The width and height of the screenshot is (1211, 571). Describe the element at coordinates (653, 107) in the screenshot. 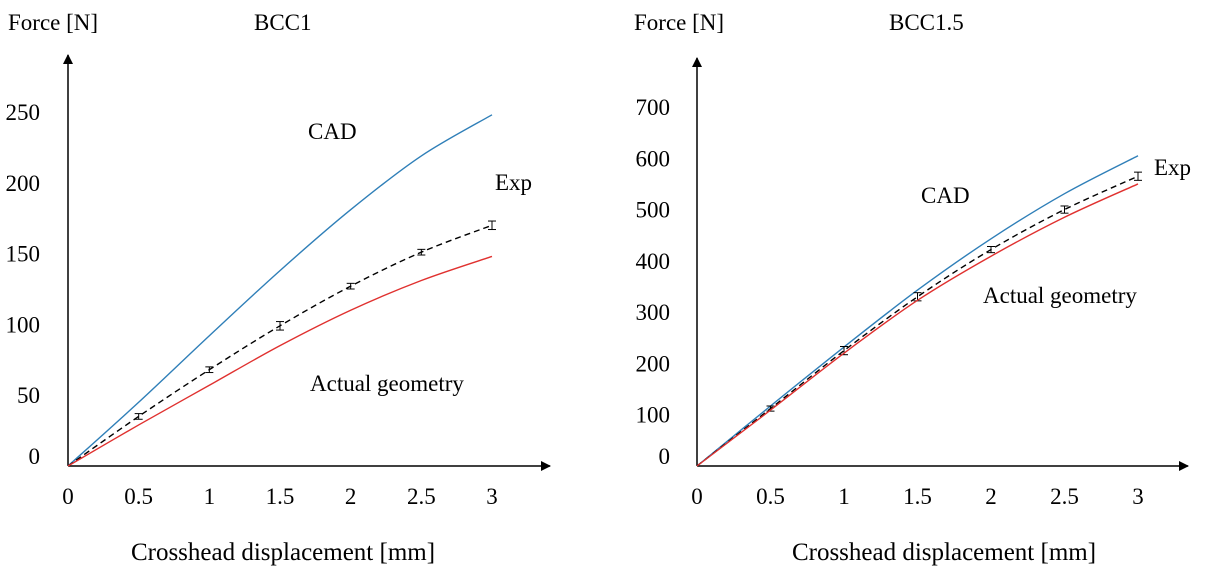

I see `y-tick-label: 700` at that location.